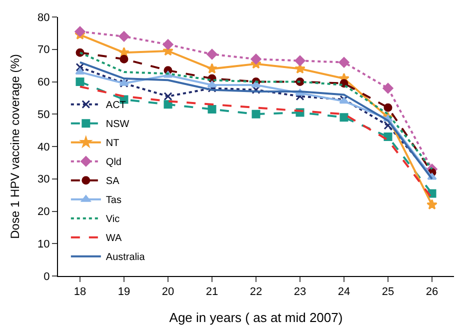  I want to click on x-tick-label: 20, so click(168, 292).